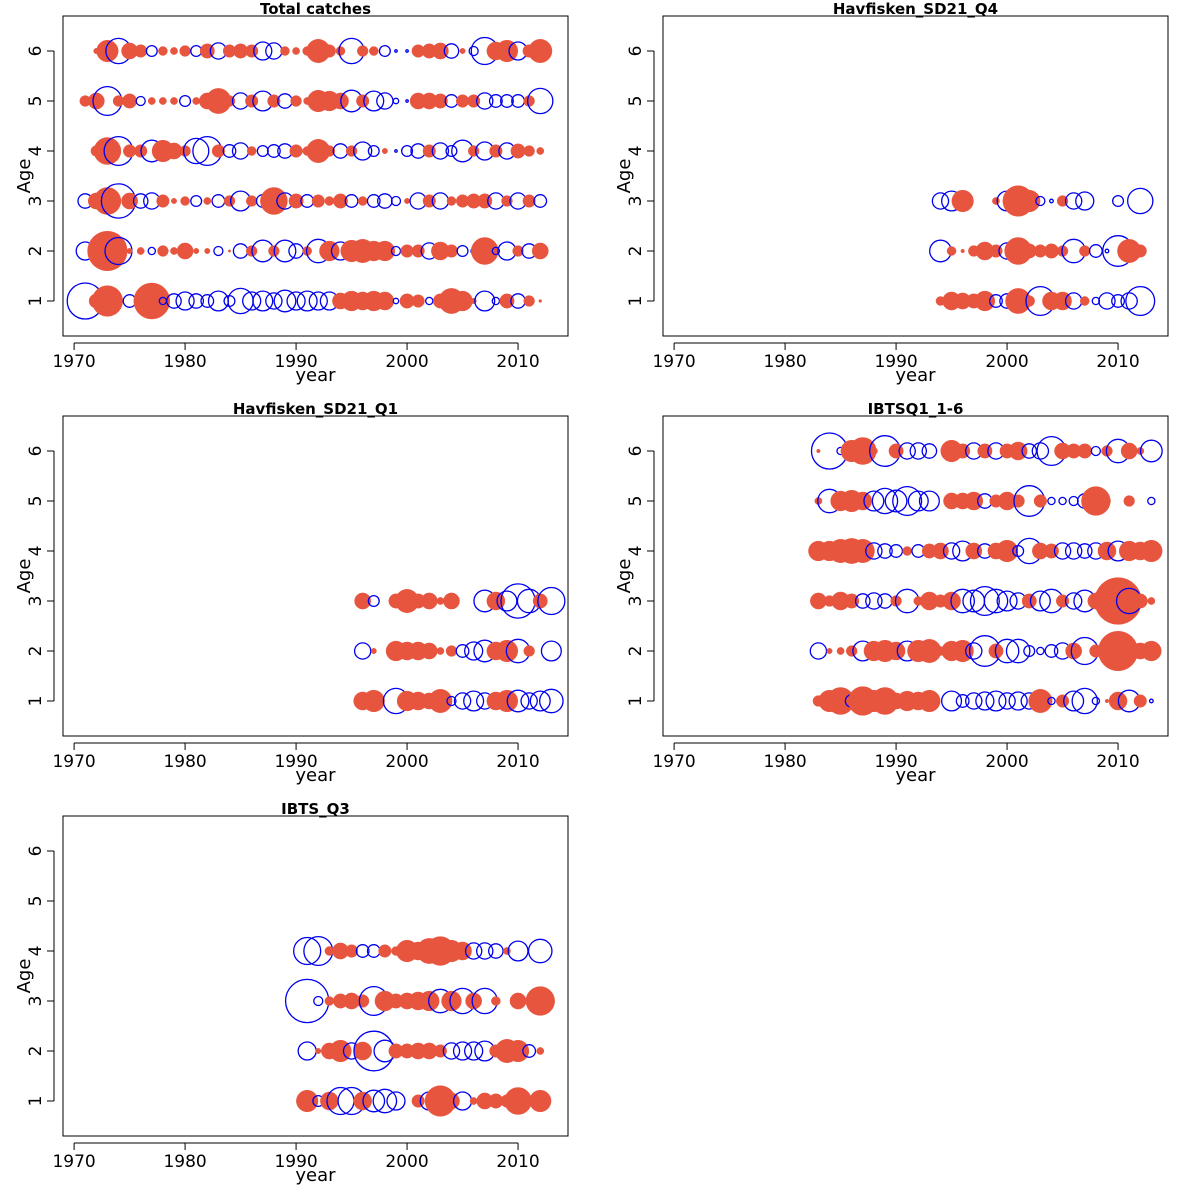 This screenshot has height=1200, width=1200. What do you see at coordinates (315, 976) in the screenshot?
I see `plot-frame` at bounding box center [315, 976].